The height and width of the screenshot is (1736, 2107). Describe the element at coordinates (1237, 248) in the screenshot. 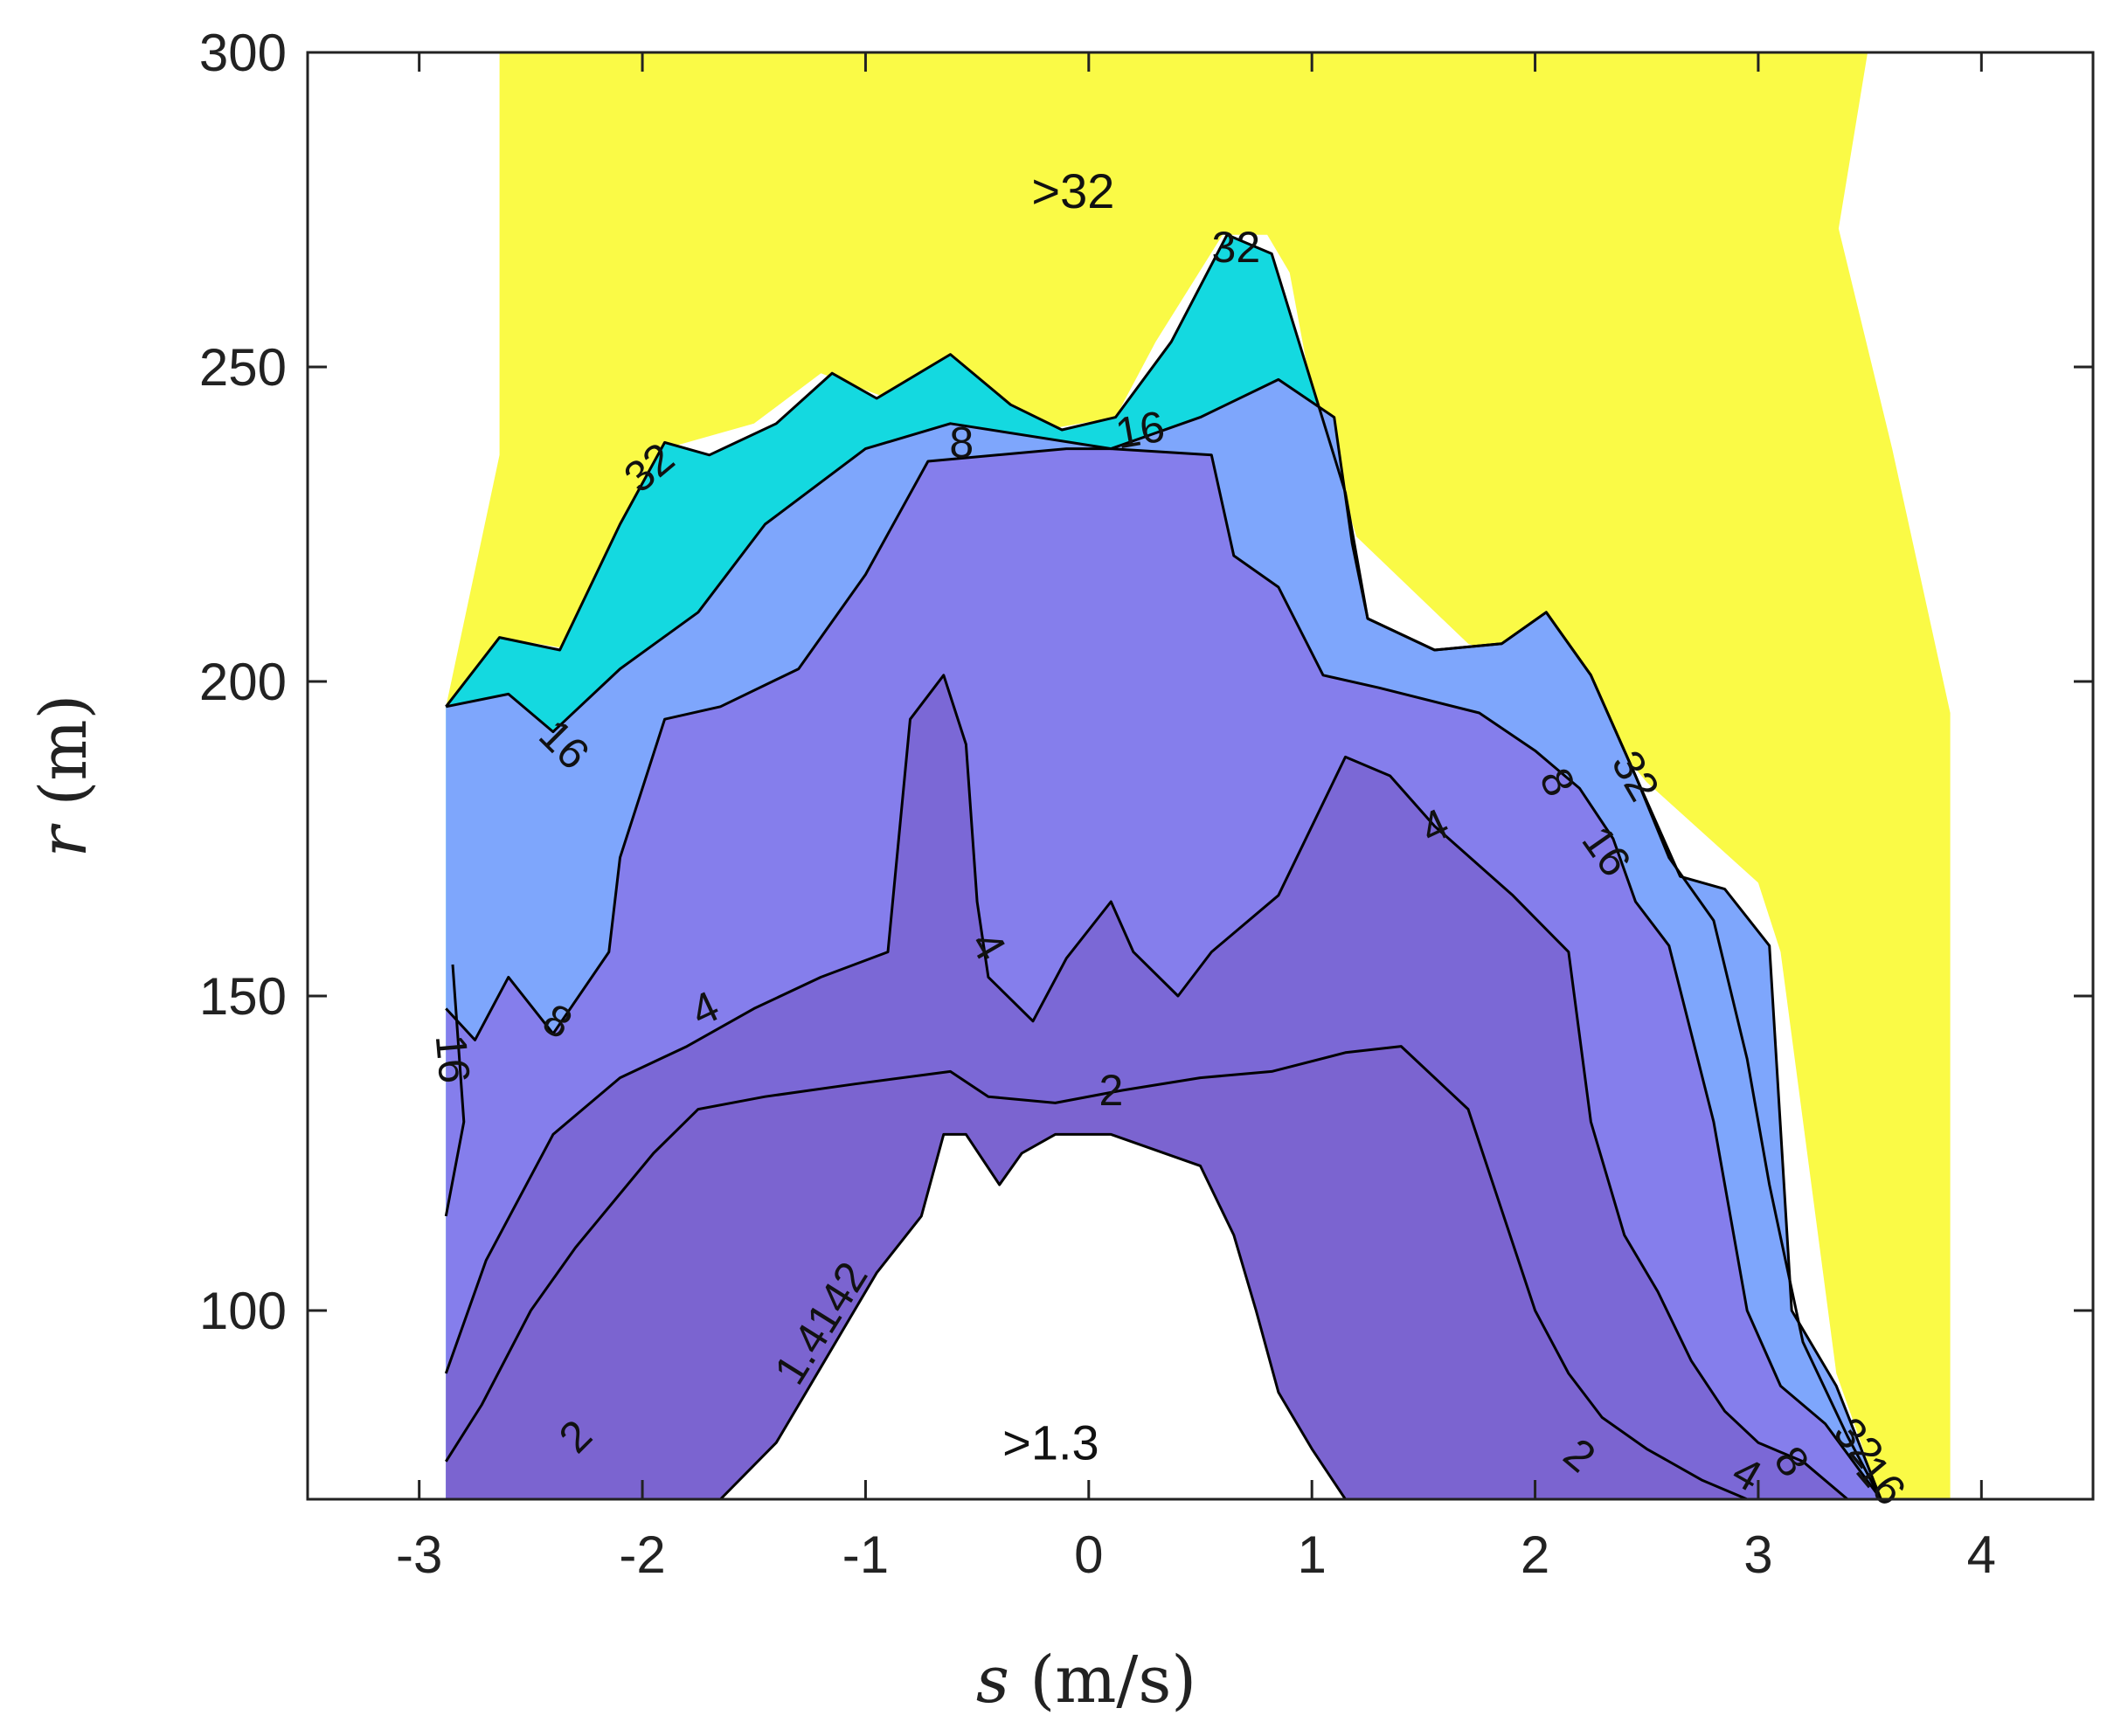

I see `contour-label: 32` at that location.